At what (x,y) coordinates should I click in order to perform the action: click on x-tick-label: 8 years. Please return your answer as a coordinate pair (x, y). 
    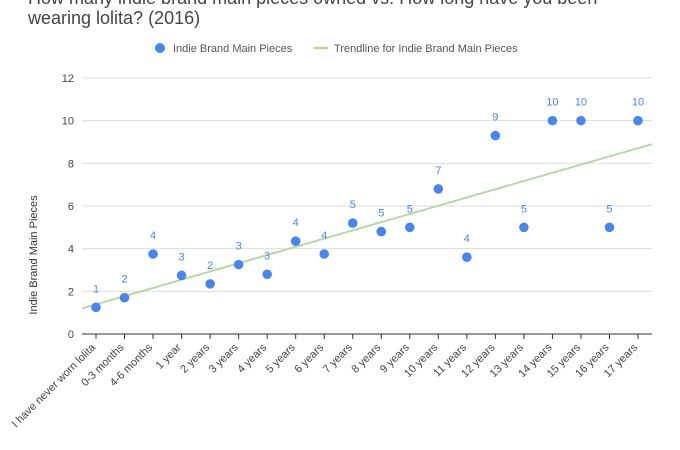
    Looking at the image, I should click on (366, 358).